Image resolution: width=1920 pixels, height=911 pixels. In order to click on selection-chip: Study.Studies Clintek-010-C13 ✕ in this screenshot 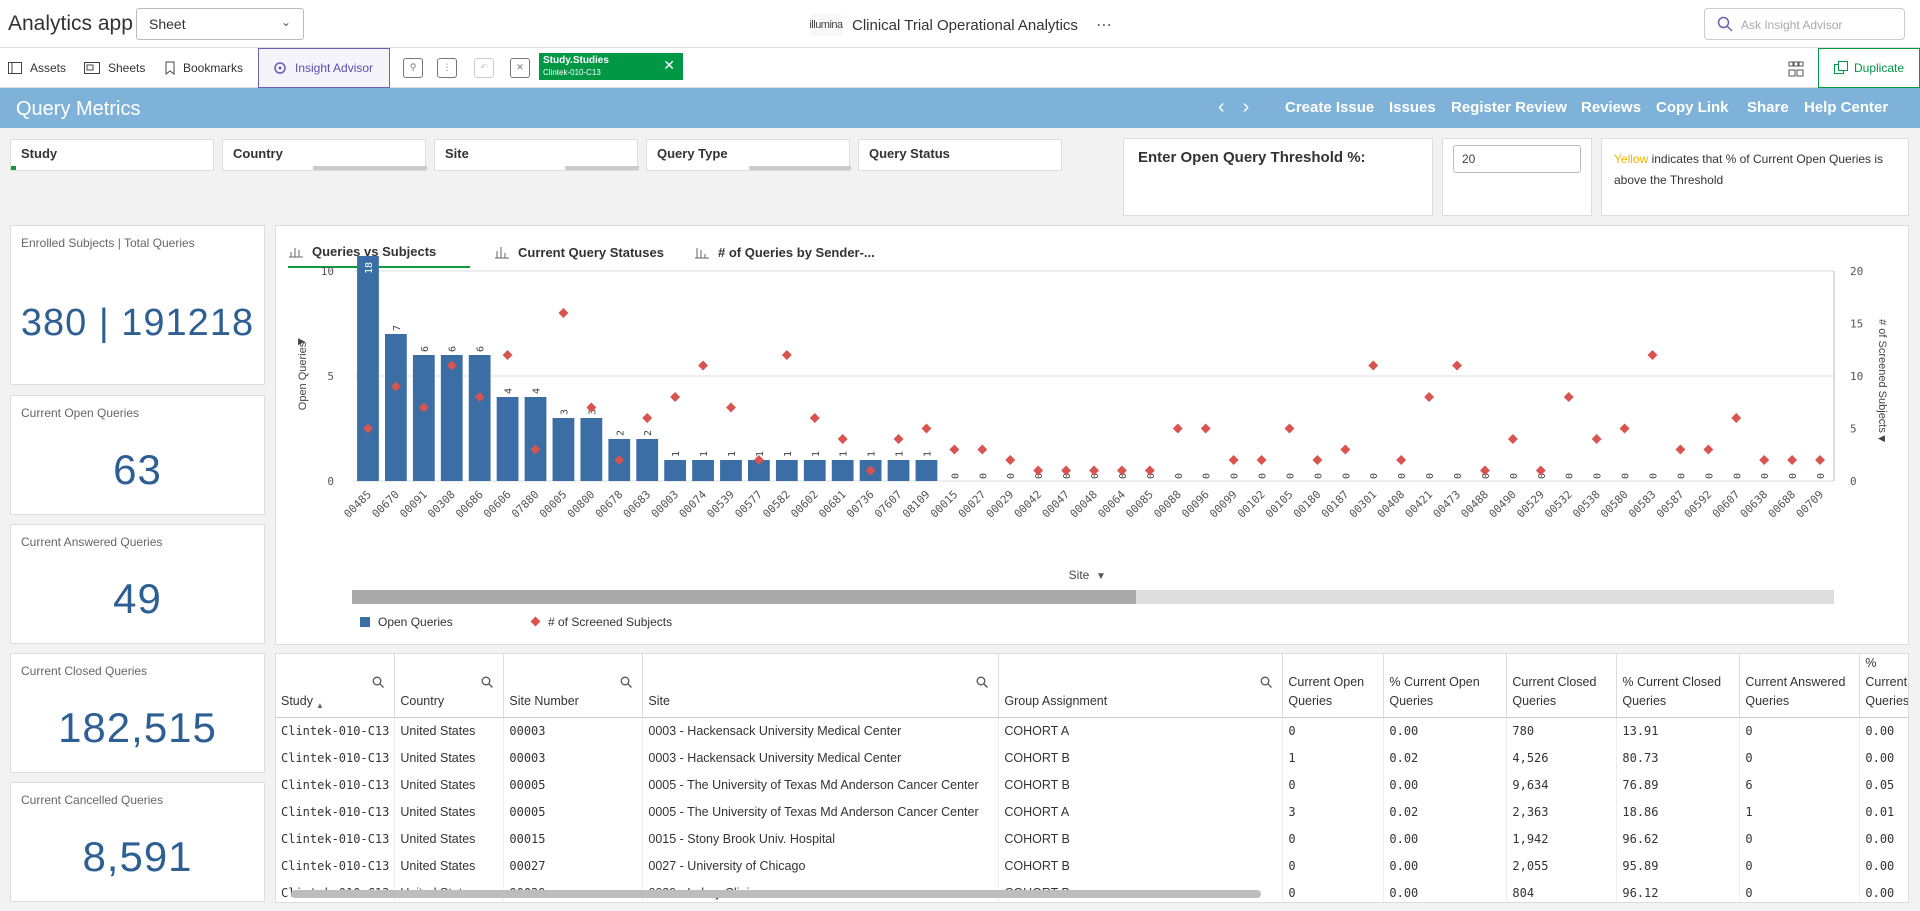, I will do `click(611, 66)`.